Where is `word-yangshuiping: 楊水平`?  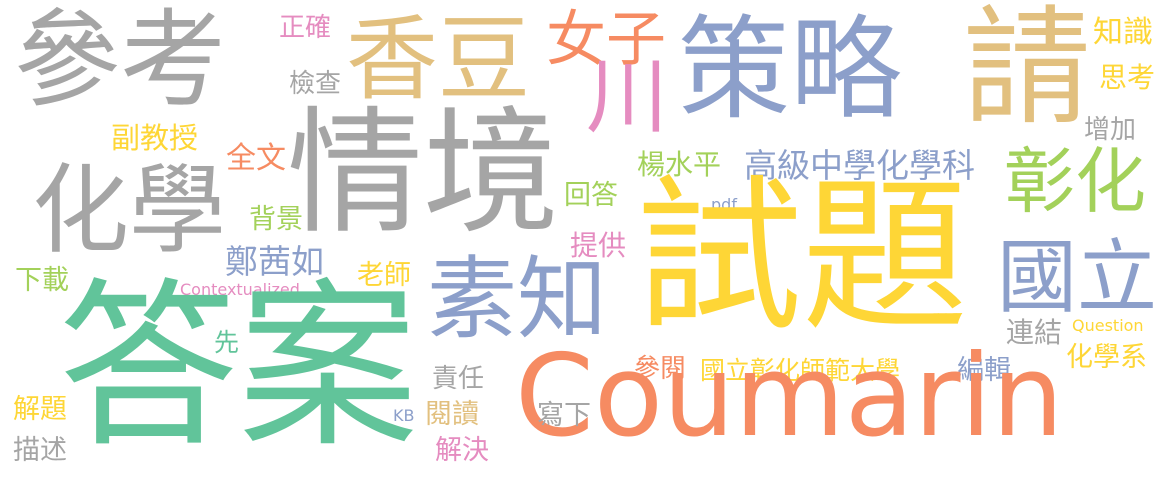
word-yangshuiping: 楊水平 is located at coordinates (679, 164).